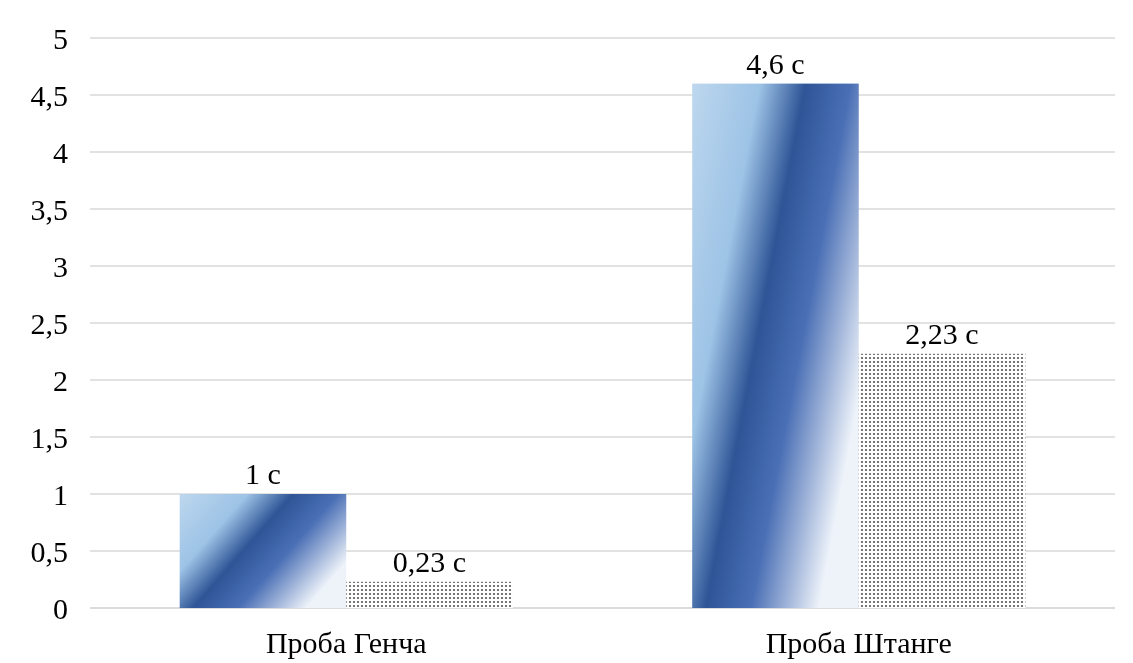  I want to click on y-tick-label: 2,5, so click(49, 323).